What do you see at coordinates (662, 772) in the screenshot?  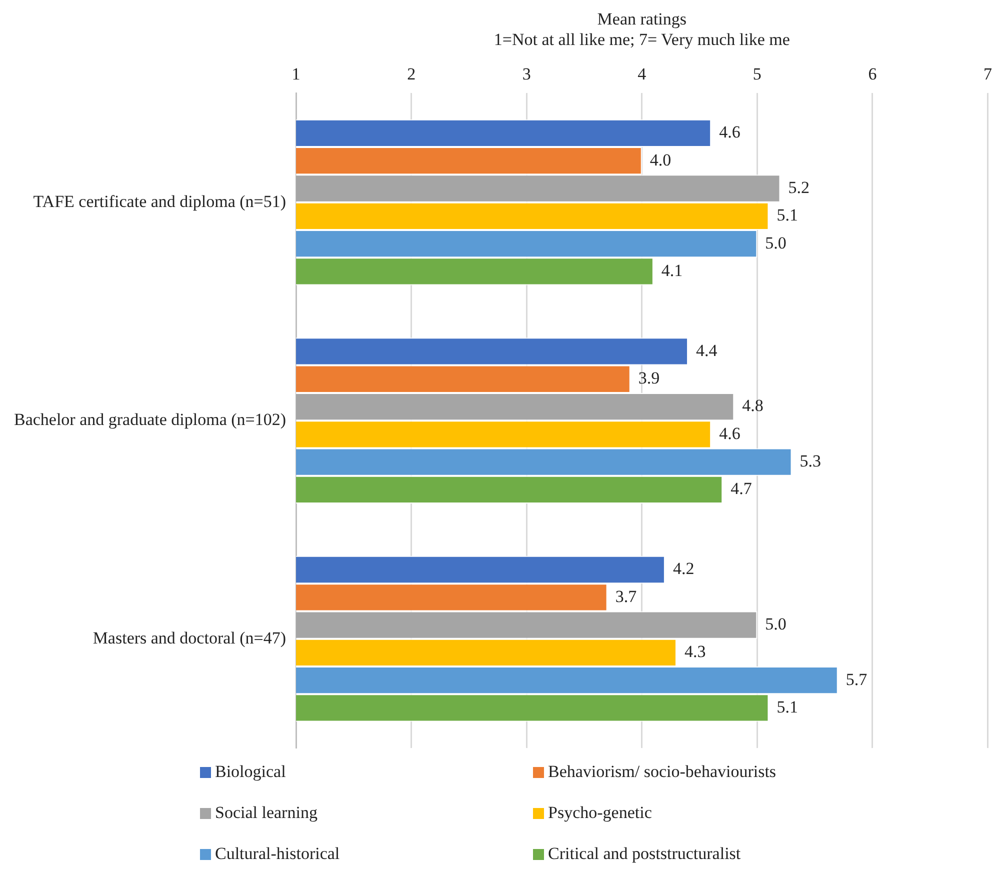 I see `legend-label: Behaviorism/ socio-behaviourists` at bounding box center [662, 772].